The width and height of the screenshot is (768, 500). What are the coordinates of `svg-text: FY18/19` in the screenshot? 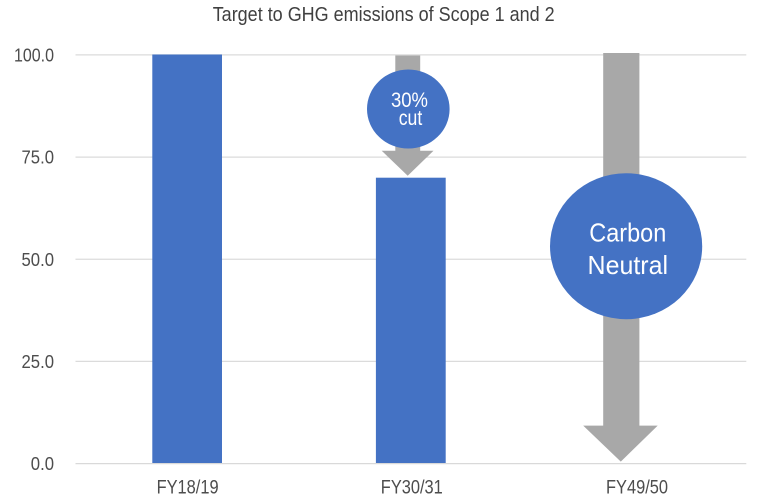 It's located at (188, 488).